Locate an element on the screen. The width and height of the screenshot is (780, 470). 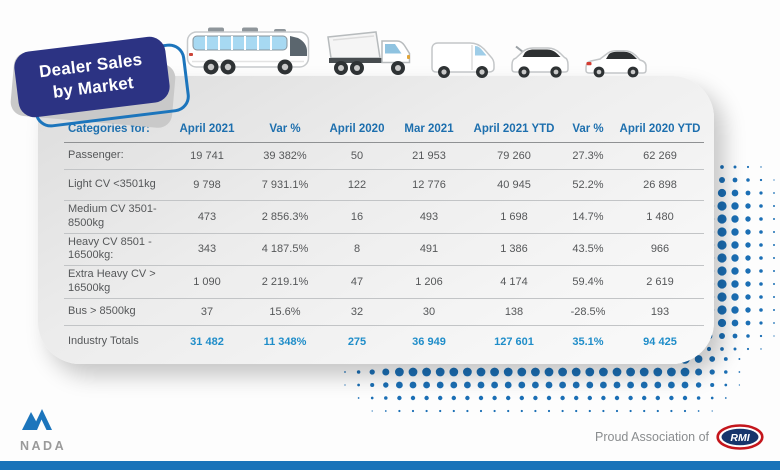
row-label: Heavy CV 8501 - 16500kg: is located at coordinates (110, 248).